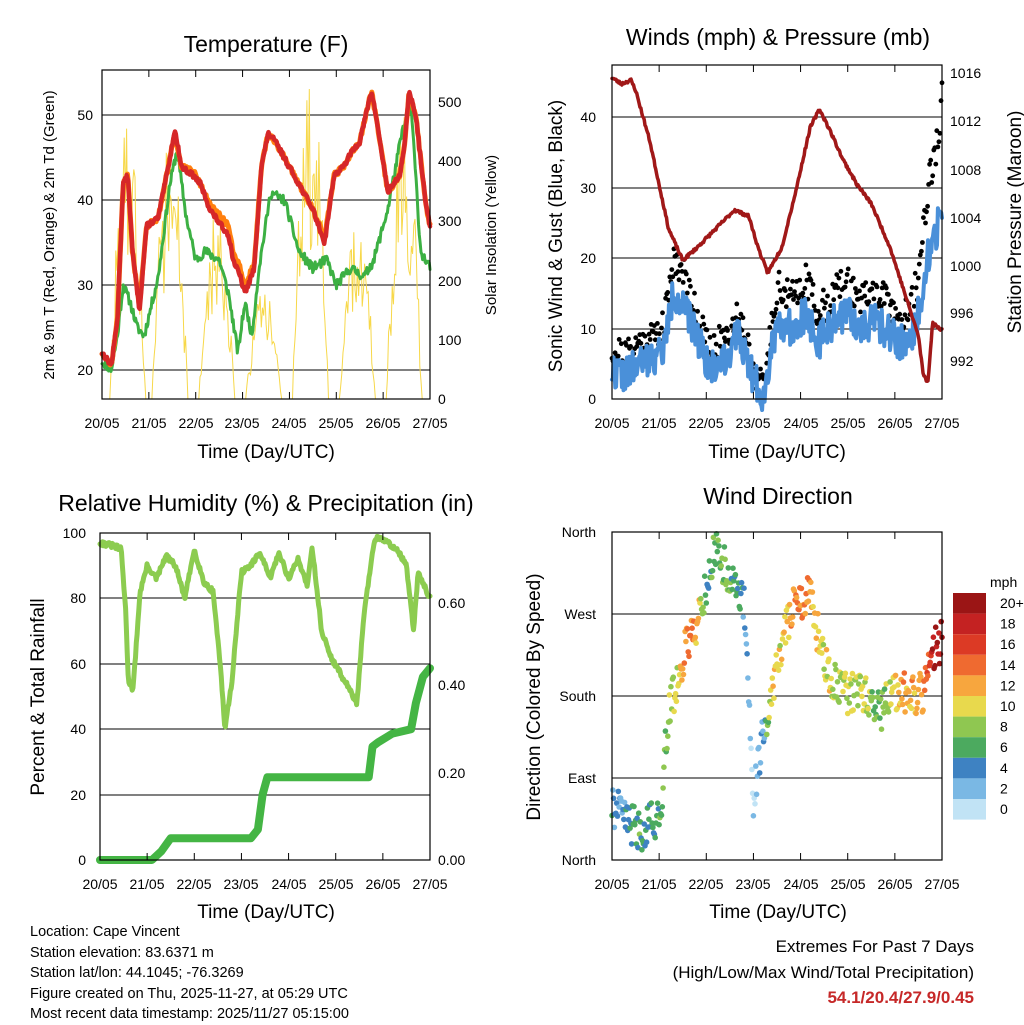 The width and height of the screenshot is (1024, 1025). Describe the element at coordinates (1004, 727) in the screenshot. I see `colorbar-label: 8` at that location.